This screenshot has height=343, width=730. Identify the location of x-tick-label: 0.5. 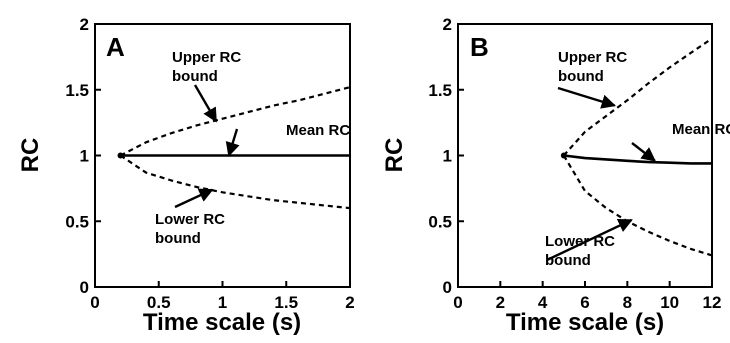
(159, 302).